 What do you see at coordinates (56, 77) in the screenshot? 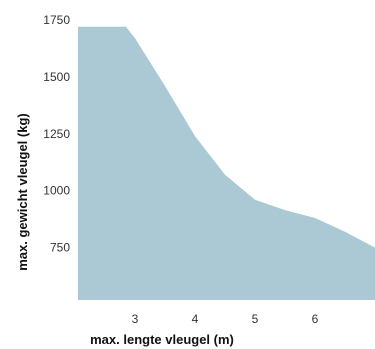
I see `y-tick-label: 1500` at bounding box center [56, 77].